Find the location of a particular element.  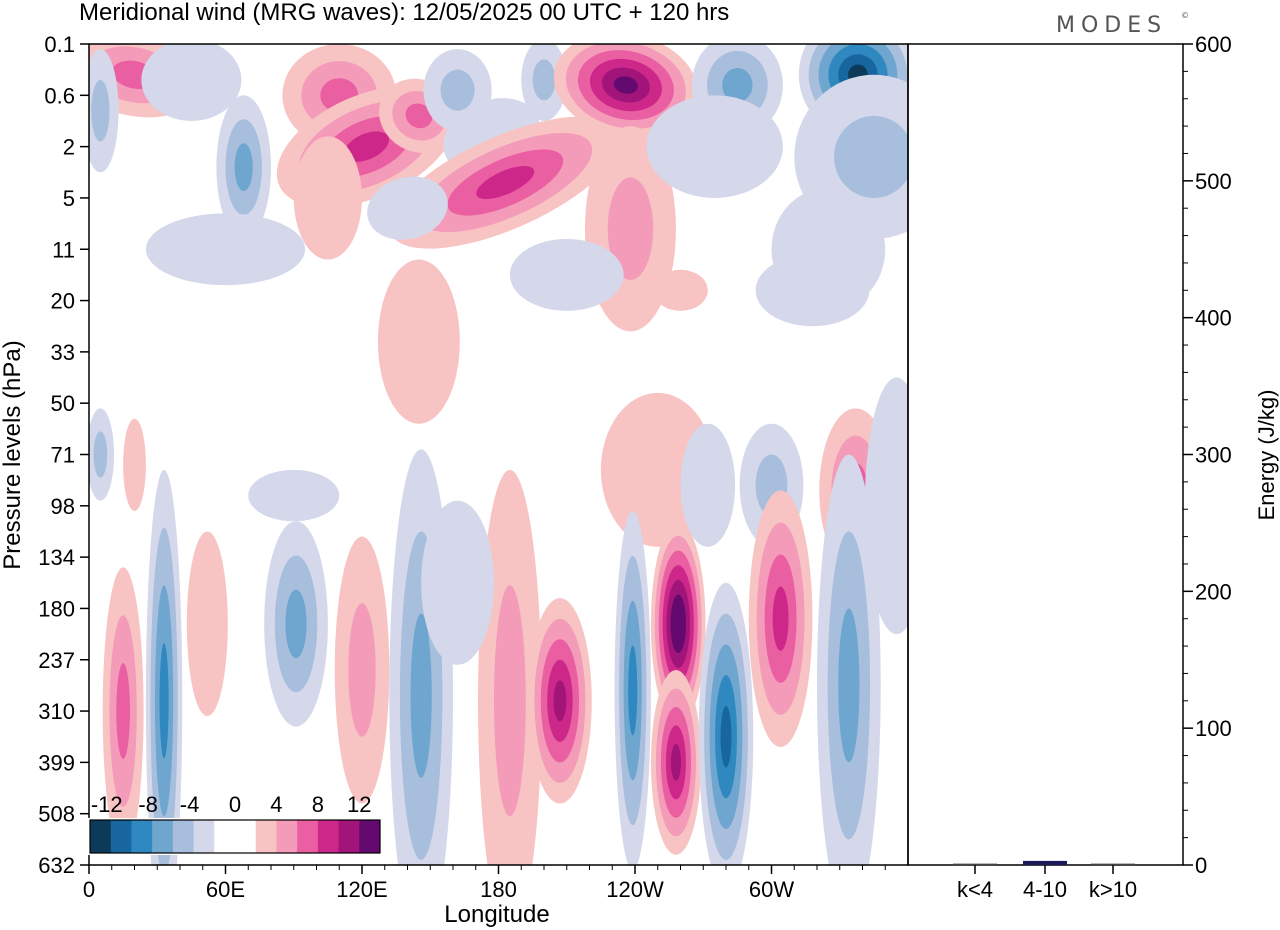

colorbar-label: 8 is located at coordinates (318, 804).